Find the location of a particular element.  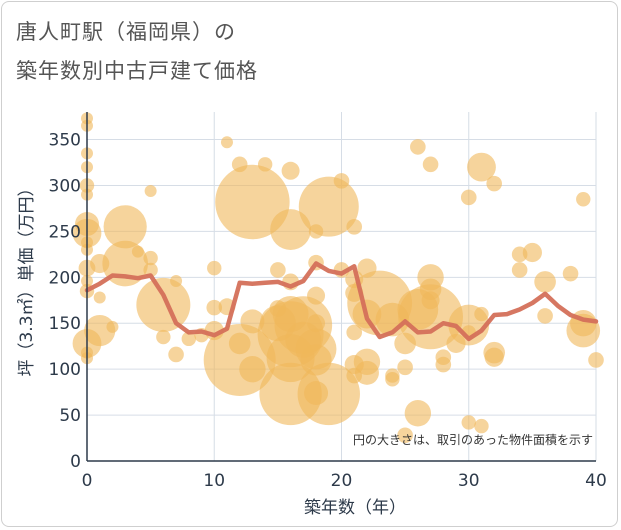

y-tick-label: 250 is located at coordinates (65, 232).